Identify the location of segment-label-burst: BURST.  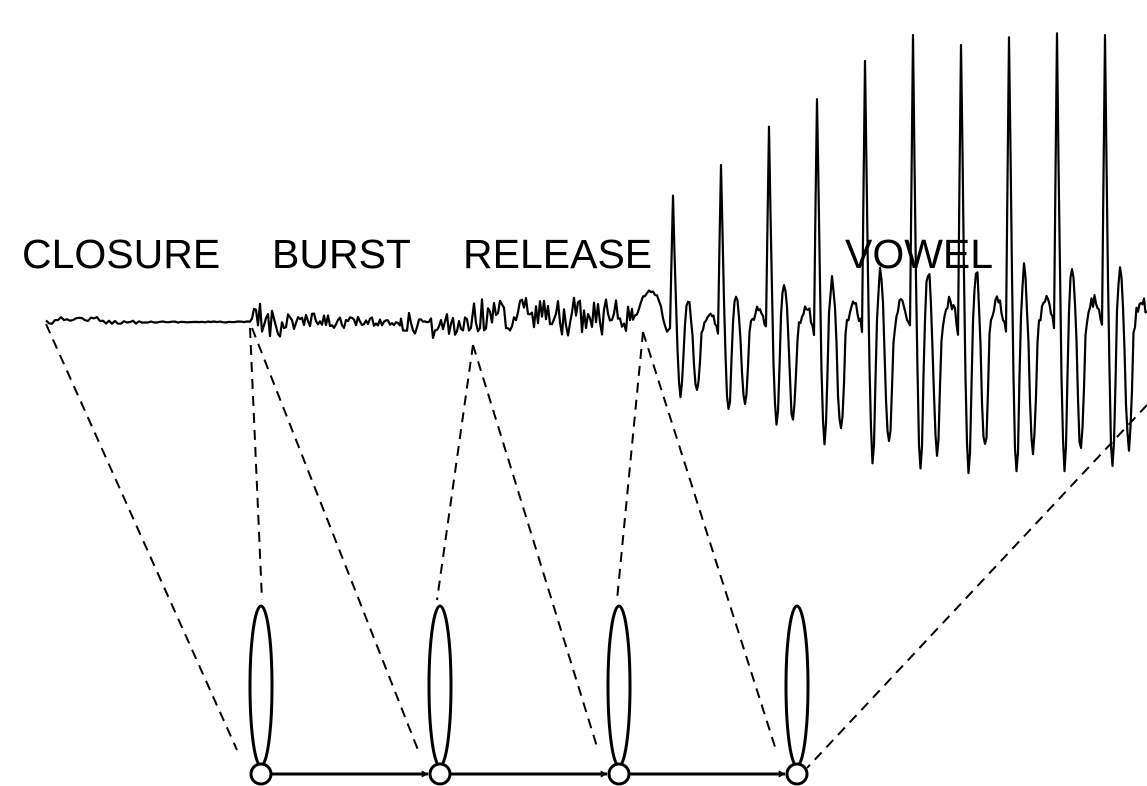
(341, 254).